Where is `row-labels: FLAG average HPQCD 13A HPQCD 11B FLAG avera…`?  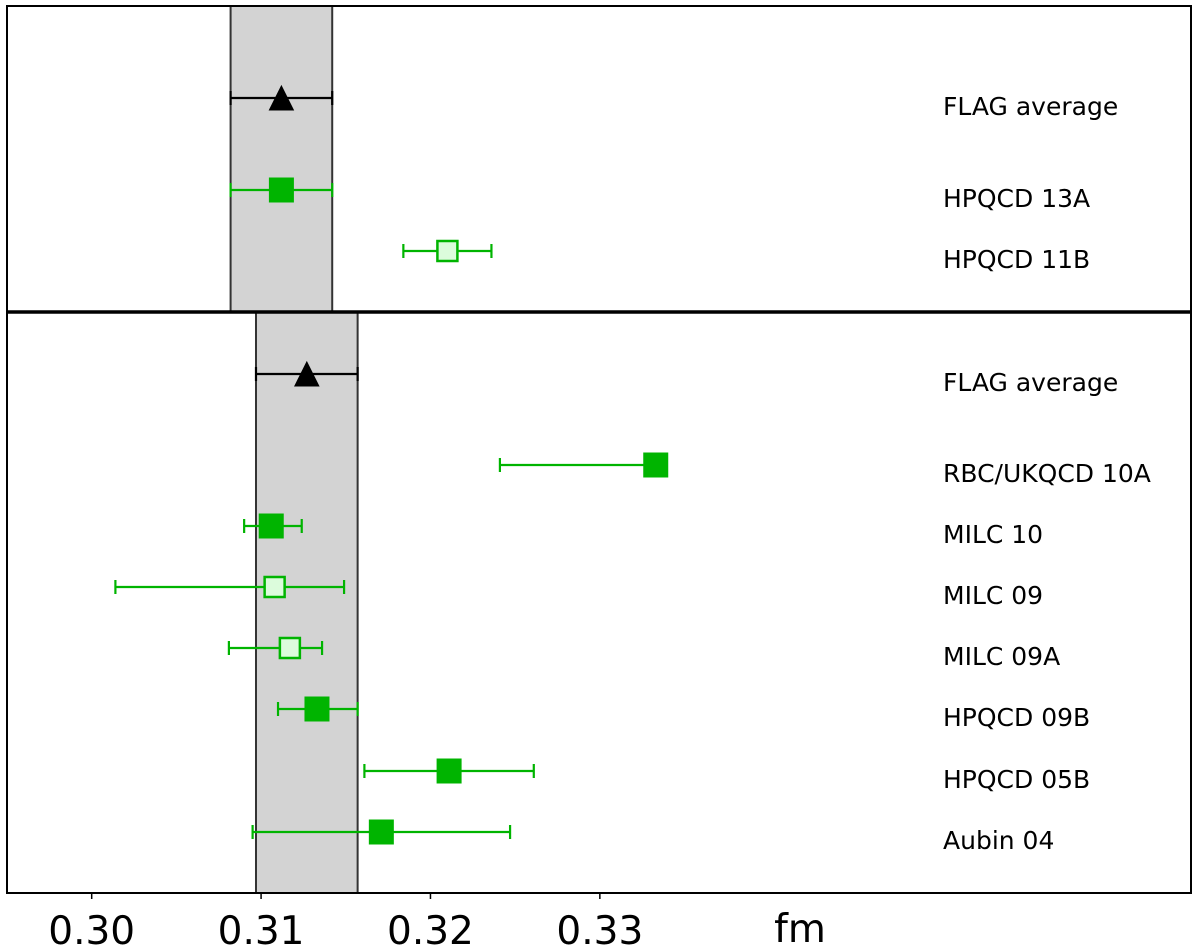
row-labels: FLAG average HPQCD 13A HPQCD 11B FLAG avera… is located at coordinates (1047, 473).